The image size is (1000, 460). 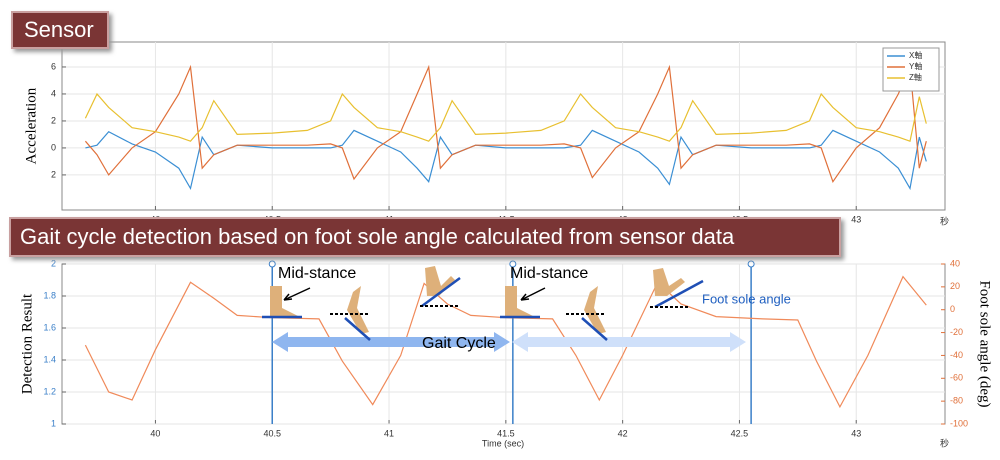 I want to click on illustrations, so click(x=504, y=309).